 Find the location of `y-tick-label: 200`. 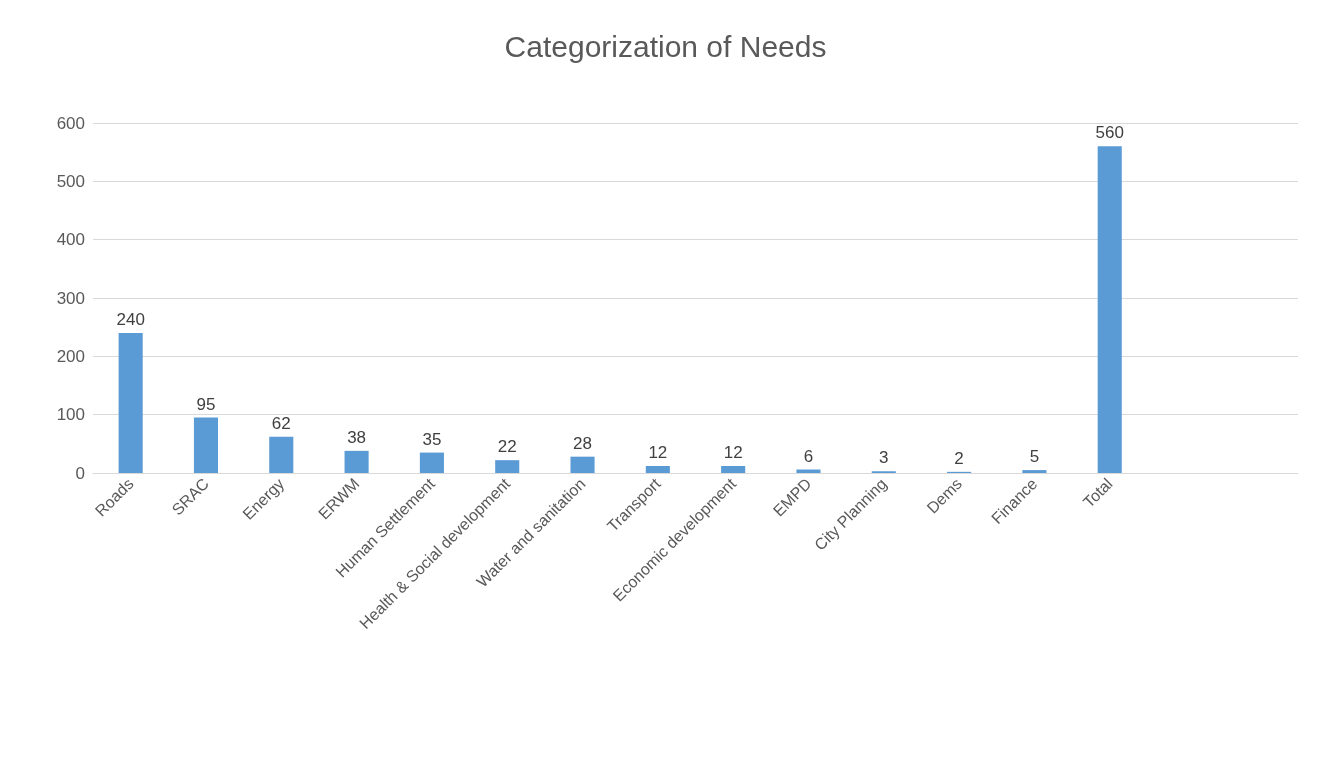

y-tick-label: 200 is located at coordinates (70, 356).